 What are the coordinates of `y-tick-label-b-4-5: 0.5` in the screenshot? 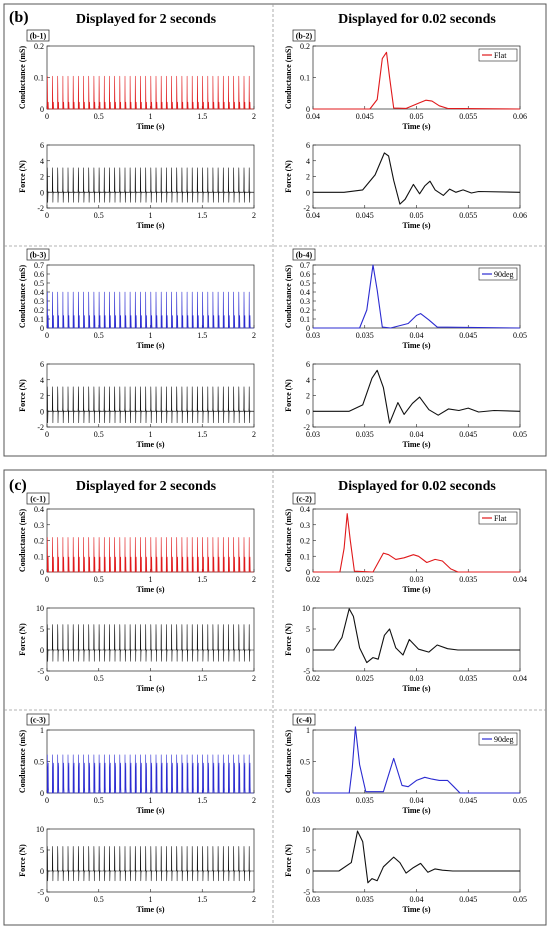 It's located at (305, 283).